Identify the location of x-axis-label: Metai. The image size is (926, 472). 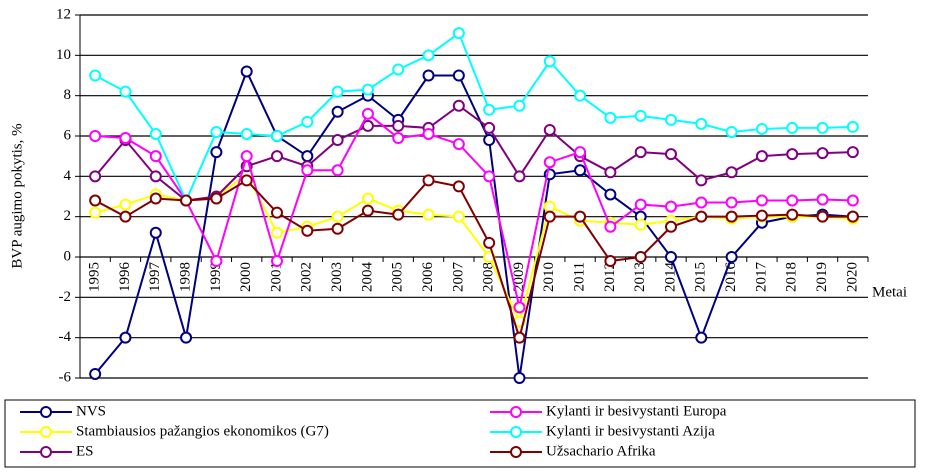
(889, 292).